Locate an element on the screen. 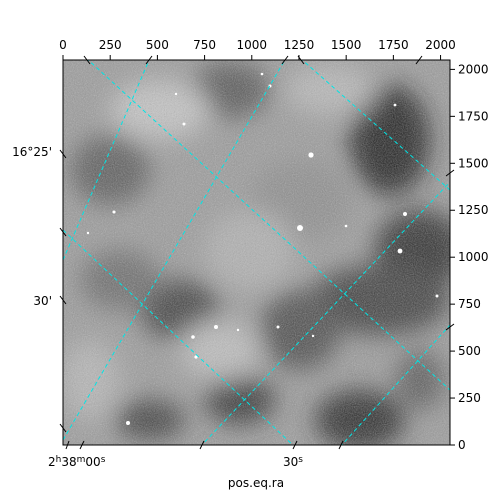 The height and width of the screenshot is (500, 500). top-tick-label: 1250 is located at coordinates (299, 45).